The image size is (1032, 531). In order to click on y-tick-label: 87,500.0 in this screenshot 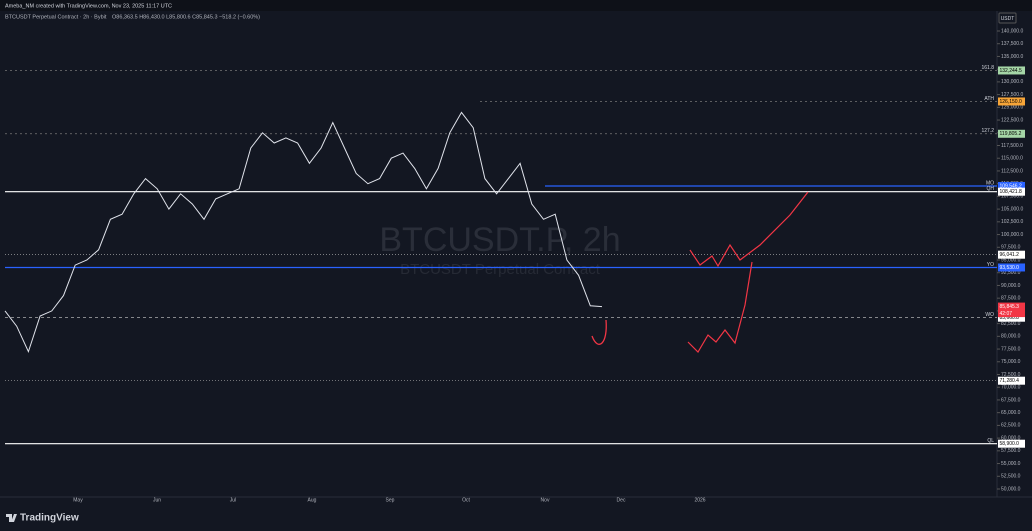, I will do `click(1011, 298)`.